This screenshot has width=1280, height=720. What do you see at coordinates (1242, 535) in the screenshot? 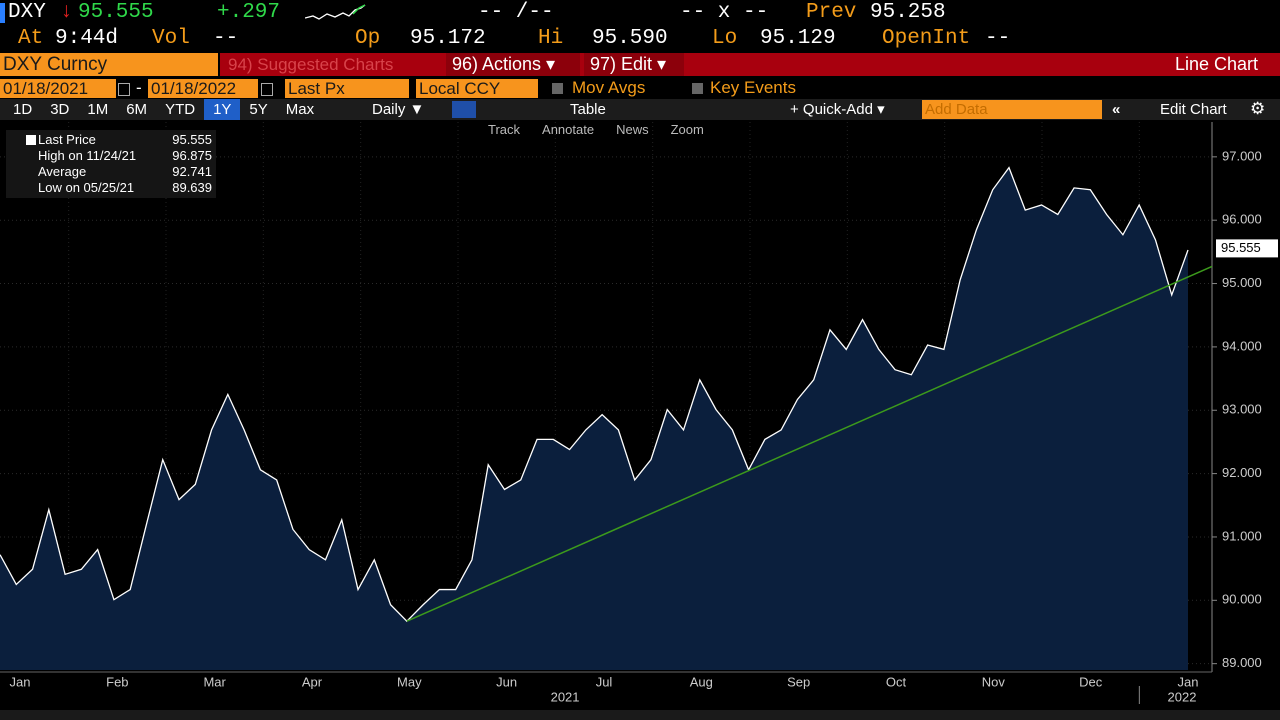
I see `y-tick-label: 91.000` at bounding box center [1242, 535].